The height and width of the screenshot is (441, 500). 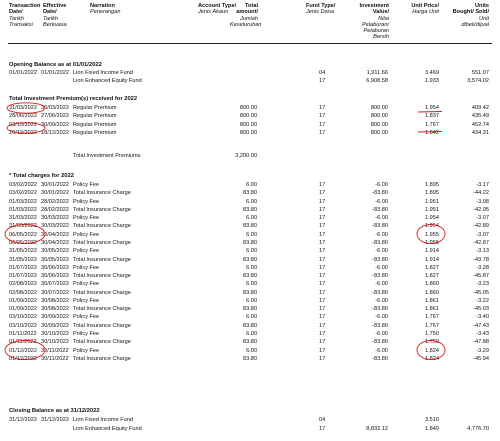 What do you see at coordinates (55, 242) in the screenshot?
I see `cell-ed: 30/04/2022` at bounding box center [55, 242].